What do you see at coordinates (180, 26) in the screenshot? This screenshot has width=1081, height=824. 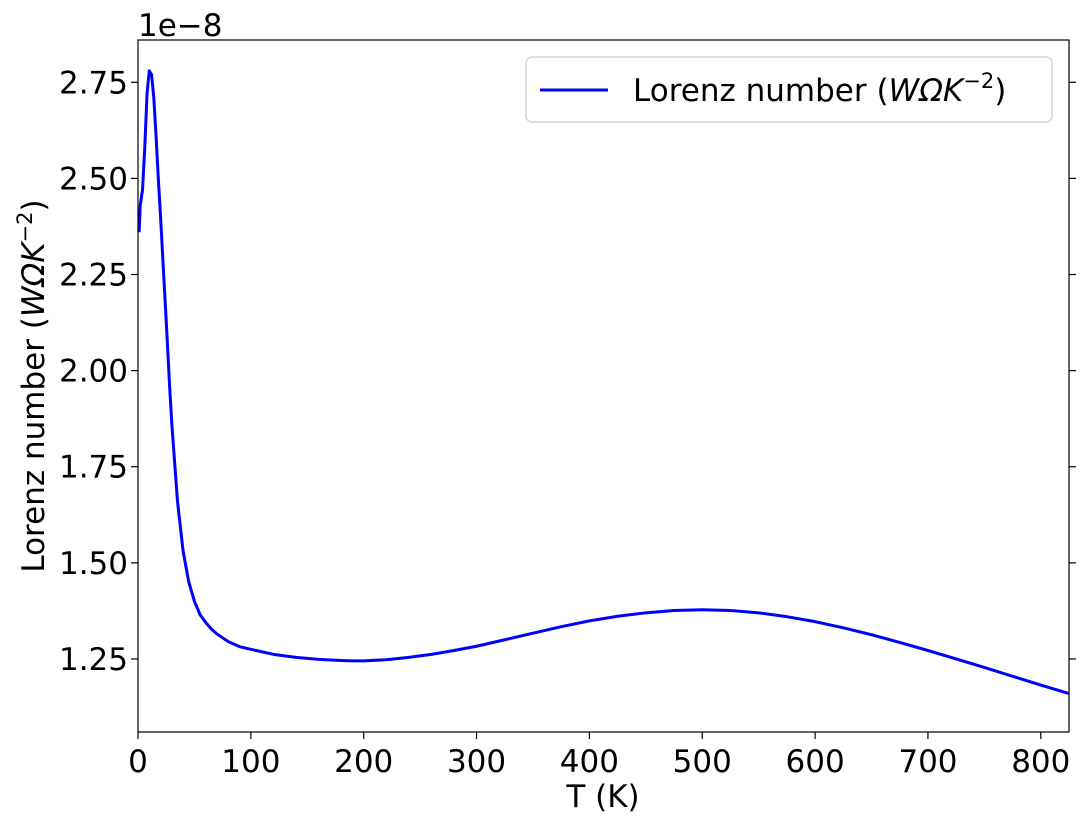 I see `y-offset-text: 1e−8` at bounding box center [180, 26].